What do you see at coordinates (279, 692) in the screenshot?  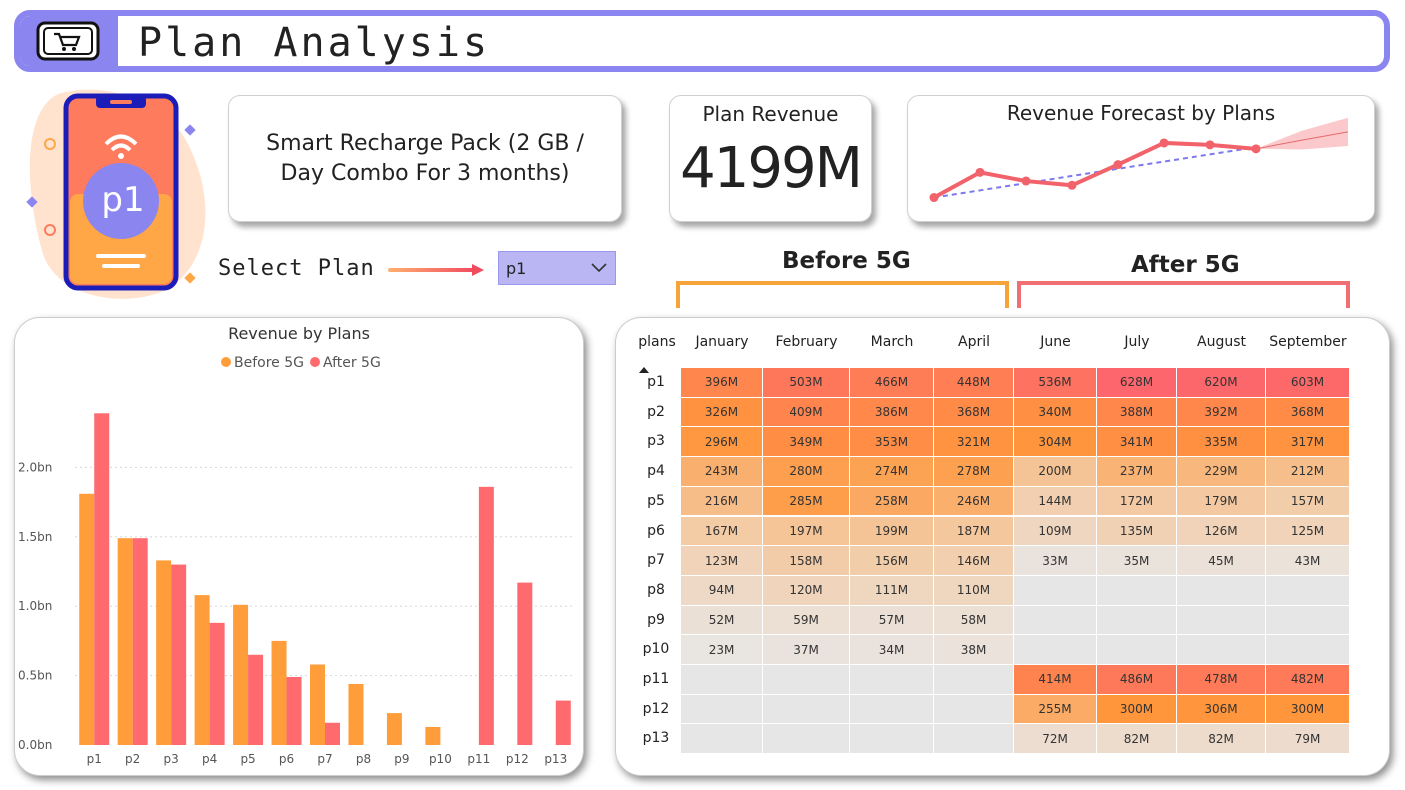 I see `bar-before-p6` at bounding box center [279, 692].